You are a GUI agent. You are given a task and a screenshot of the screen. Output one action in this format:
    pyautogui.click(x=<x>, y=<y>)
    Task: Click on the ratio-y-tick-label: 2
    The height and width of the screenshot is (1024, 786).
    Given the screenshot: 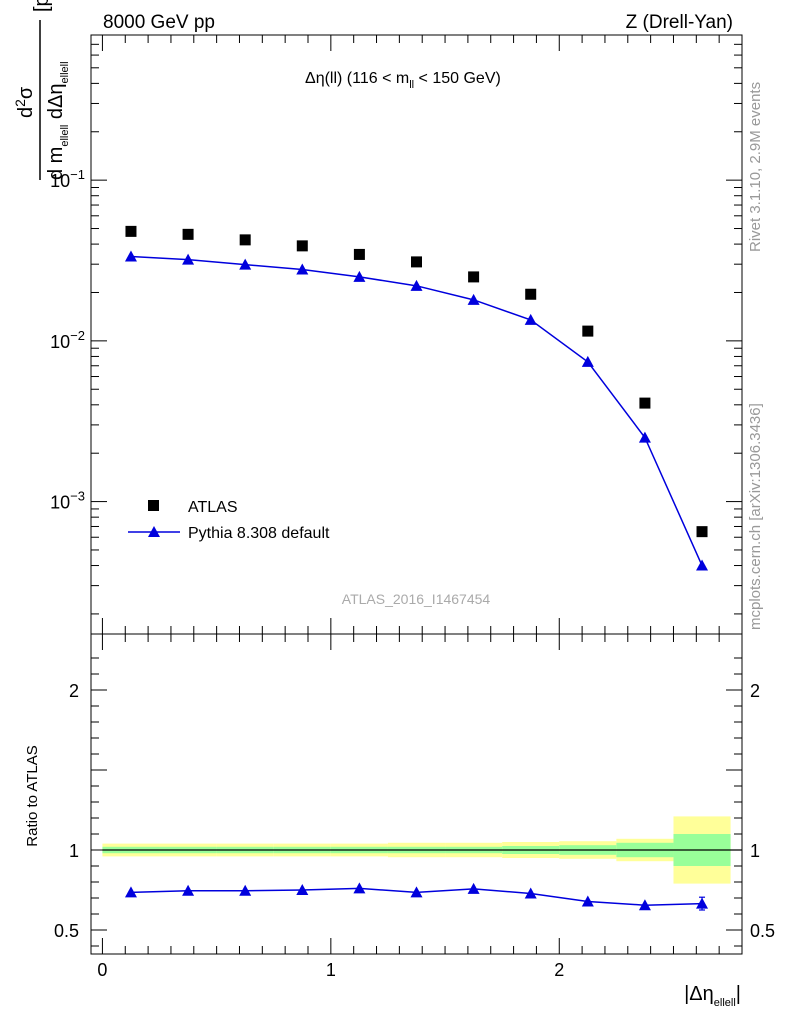 What is the action you would take?
    pyautogui.click(x=74, y=691)
    